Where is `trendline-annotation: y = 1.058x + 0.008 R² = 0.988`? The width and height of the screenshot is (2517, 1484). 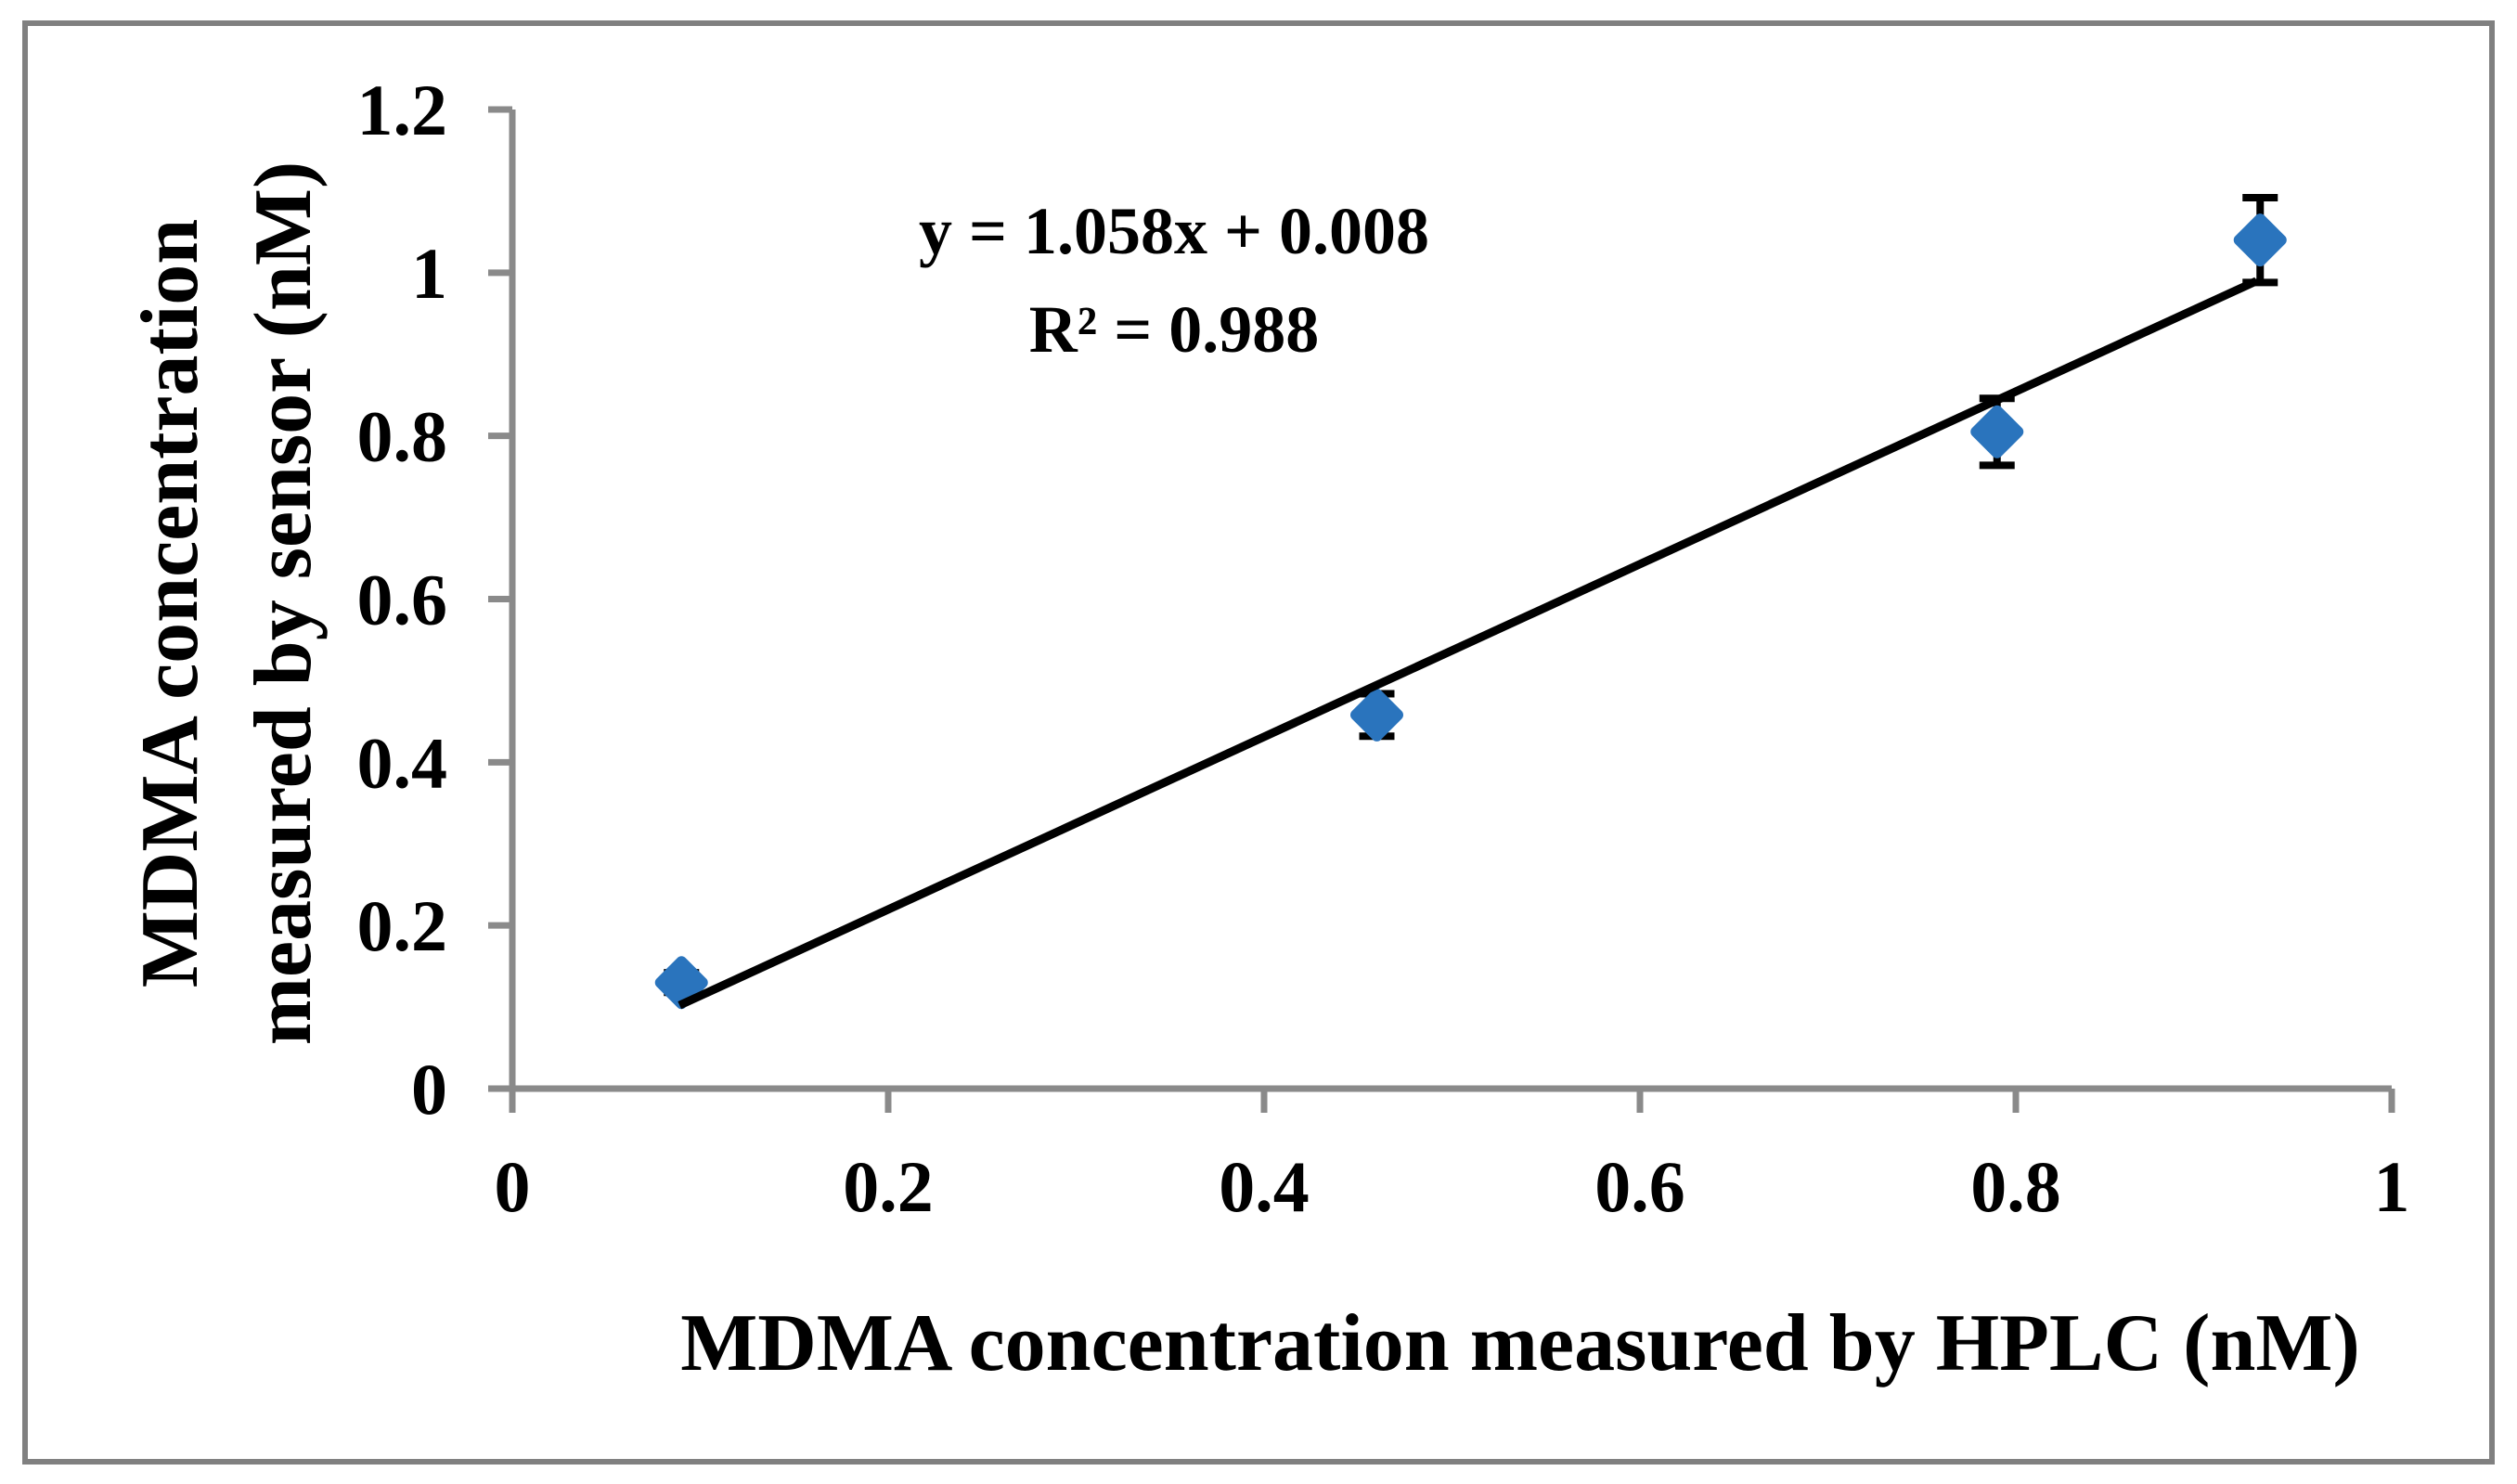 trendline-annotation: y = 1.058x + 0.008 R² = 0.988 is located at coordinates (1174, 280).